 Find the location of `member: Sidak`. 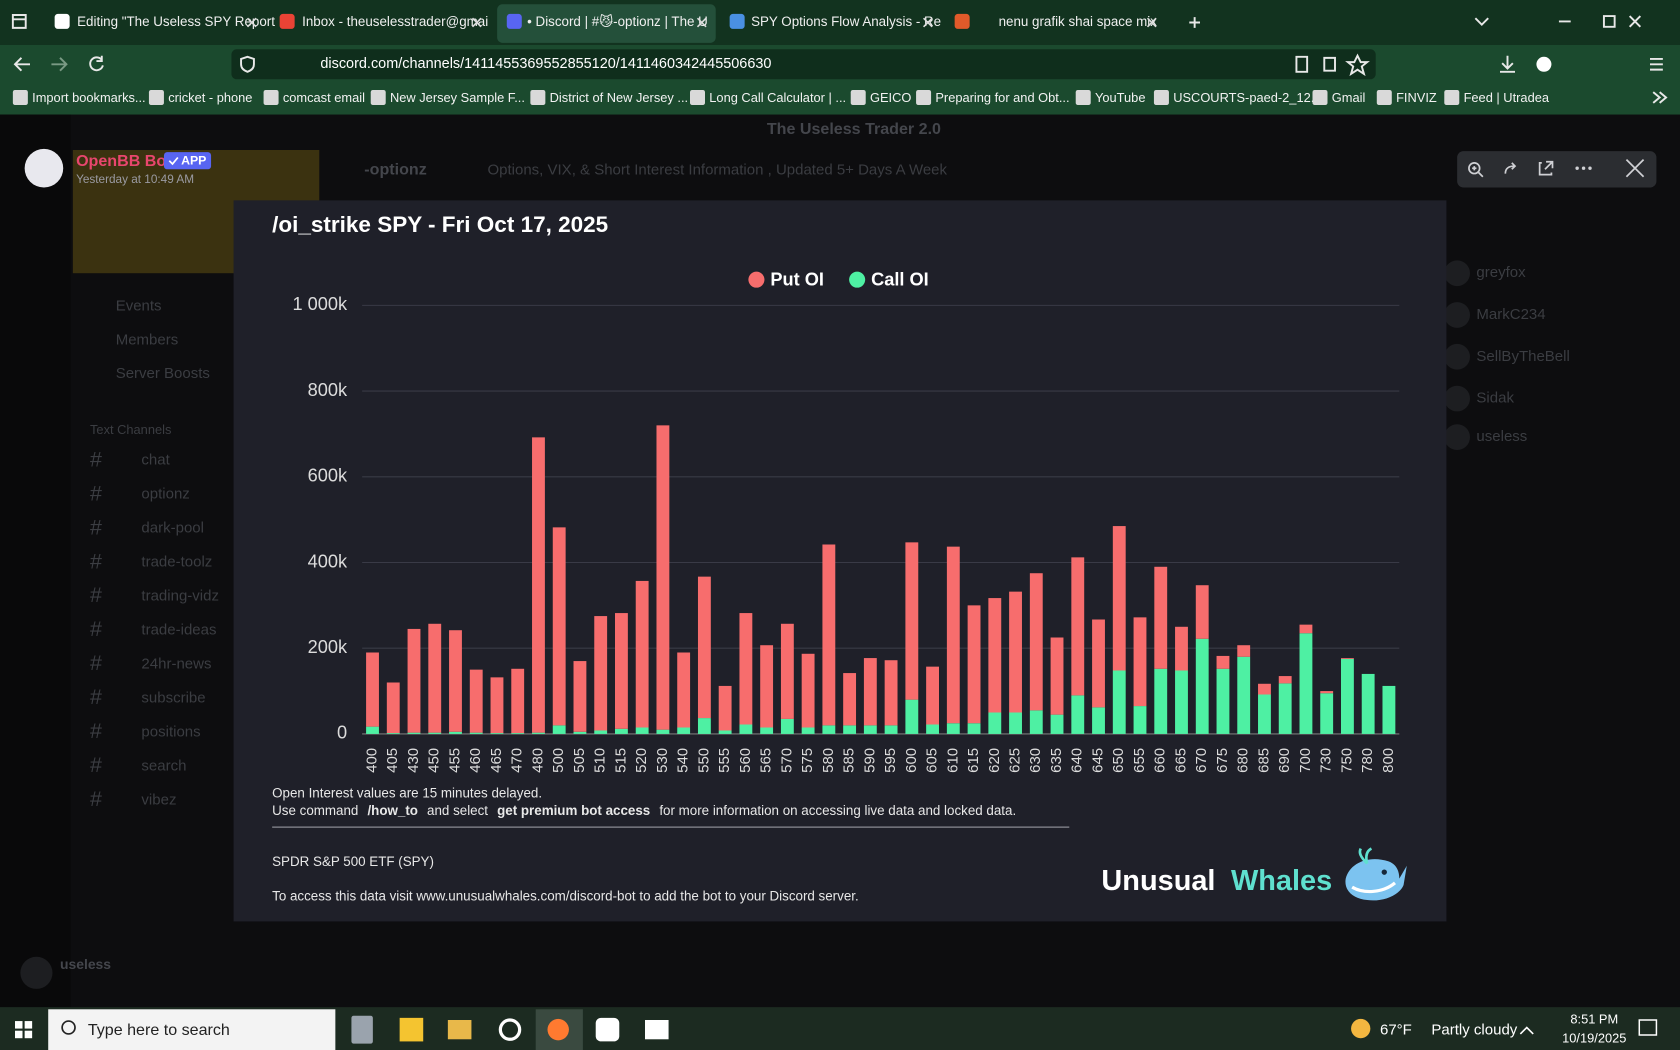

member: Sidak is located at coordinates (1495, 398).